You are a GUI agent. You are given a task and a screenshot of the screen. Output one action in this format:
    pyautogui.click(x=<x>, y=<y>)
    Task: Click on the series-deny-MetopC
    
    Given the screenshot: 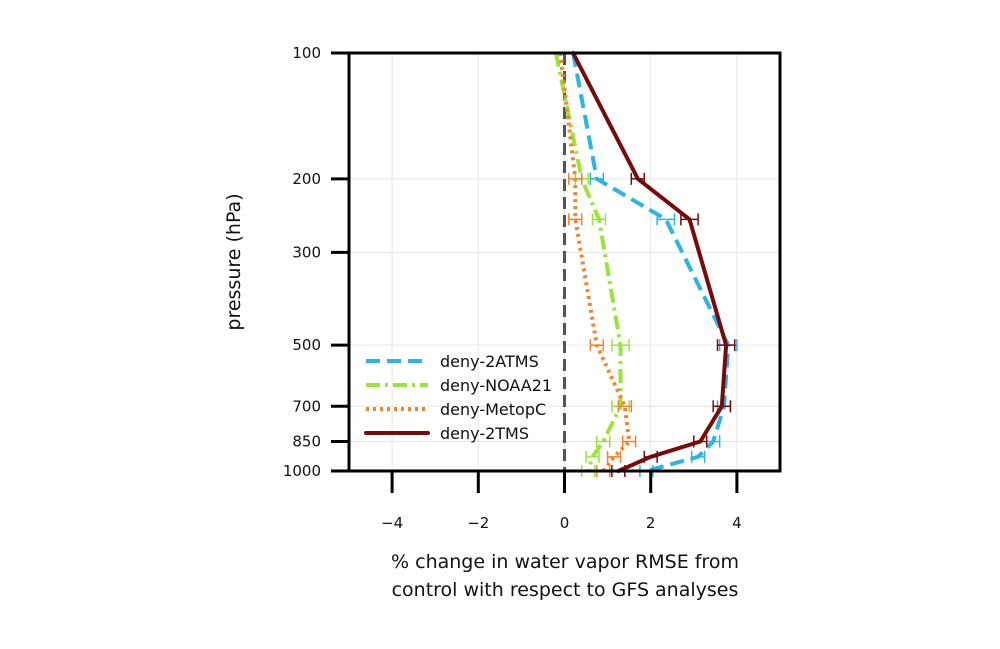 What is the action you would take?
    pyautogui.click(x=597, y=264)
    